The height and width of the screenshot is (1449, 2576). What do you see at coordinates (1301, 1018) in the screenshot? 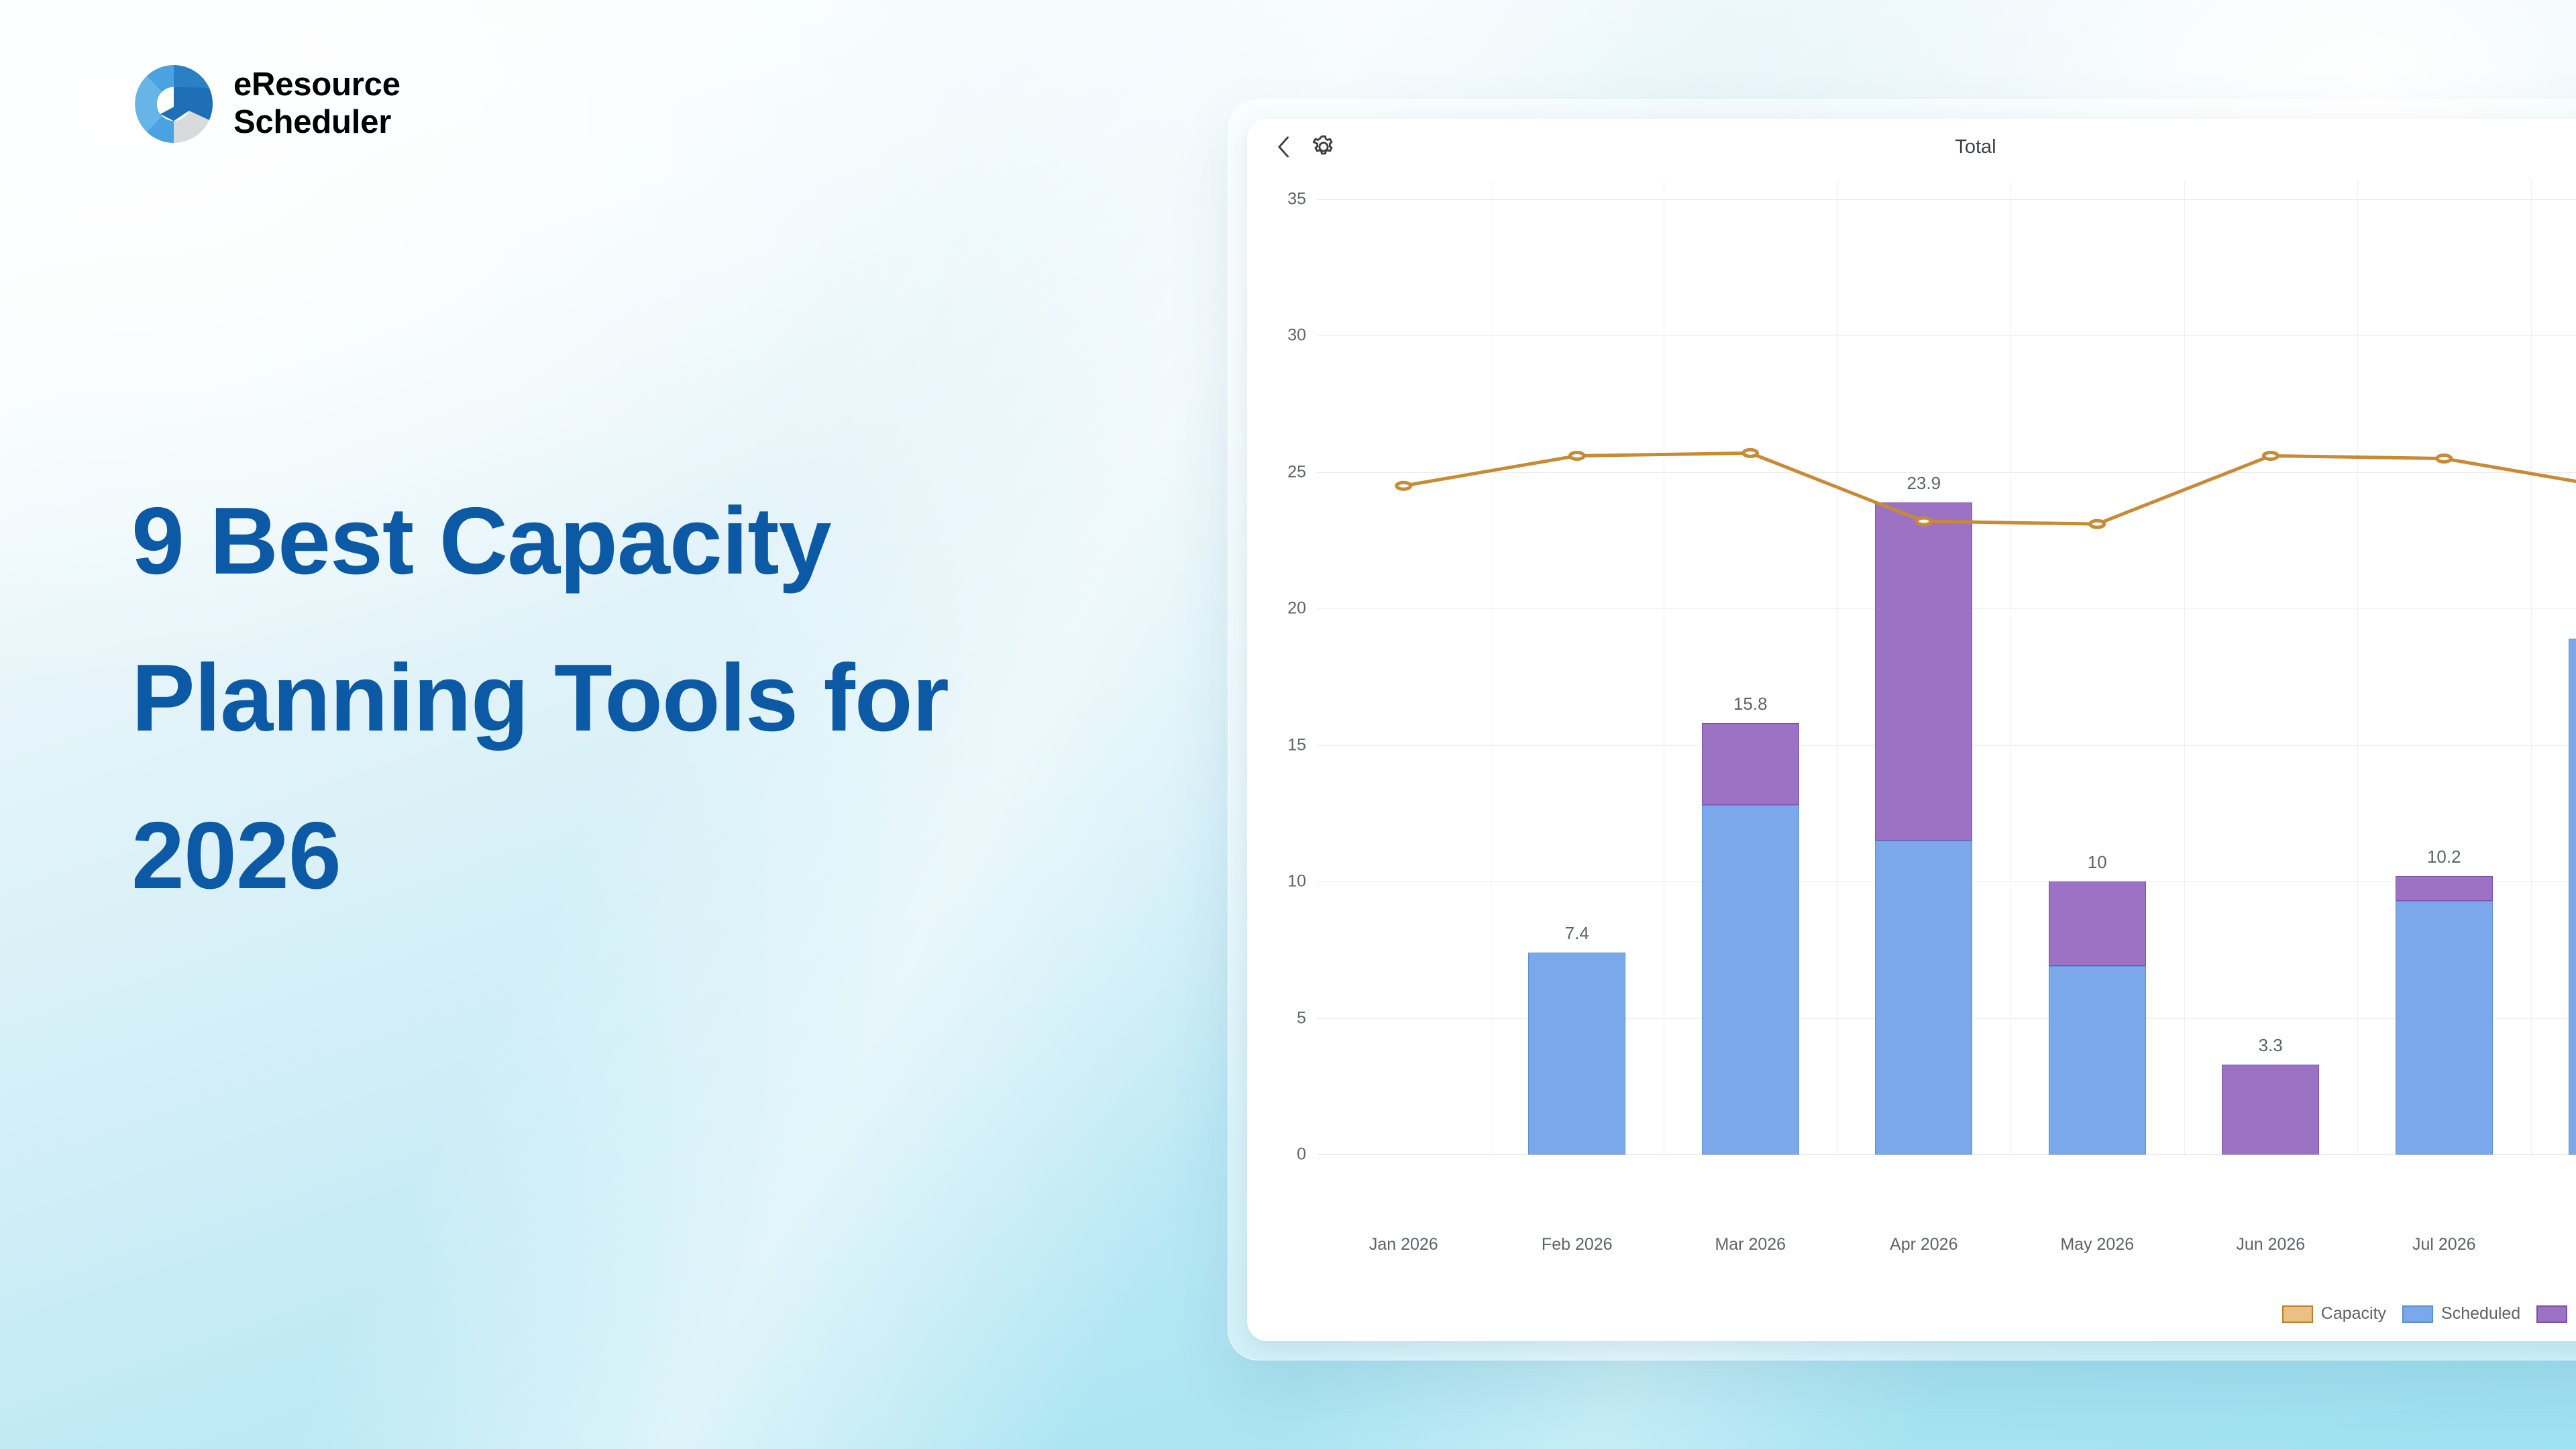
I see `y-axis-tick: 5` at bounding box center [1301, 1018].